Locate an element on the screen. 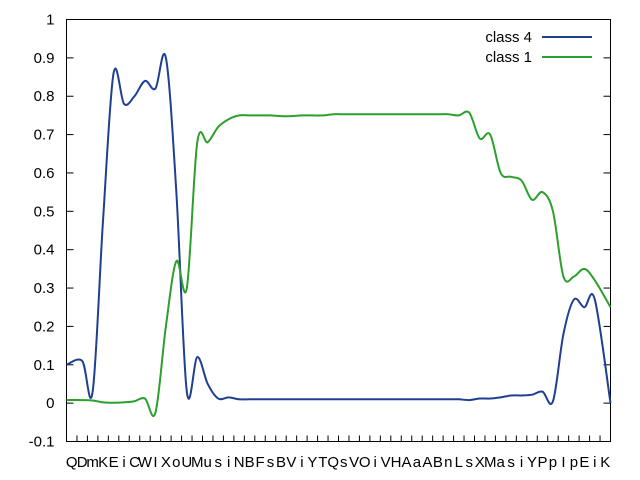 This screenshot has height=480, width=640. y-tick-label: -0.1 is located at coordinates (42, 442).